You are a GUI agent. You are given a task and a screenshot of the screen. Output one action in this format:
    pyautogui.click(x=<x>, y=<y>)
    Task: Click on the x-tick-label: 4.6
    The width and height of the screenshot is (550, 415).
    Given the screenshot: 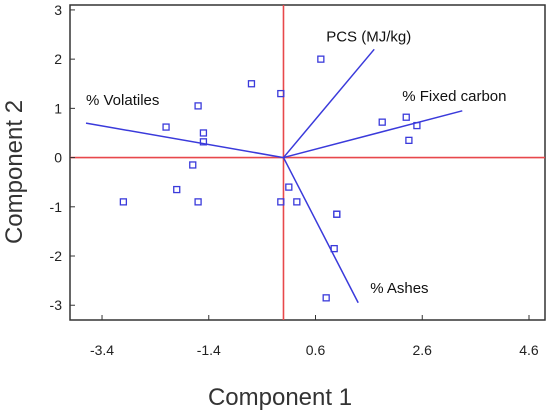 What is the action you would take?
    pyautogui.click(x=529, y=350)
    